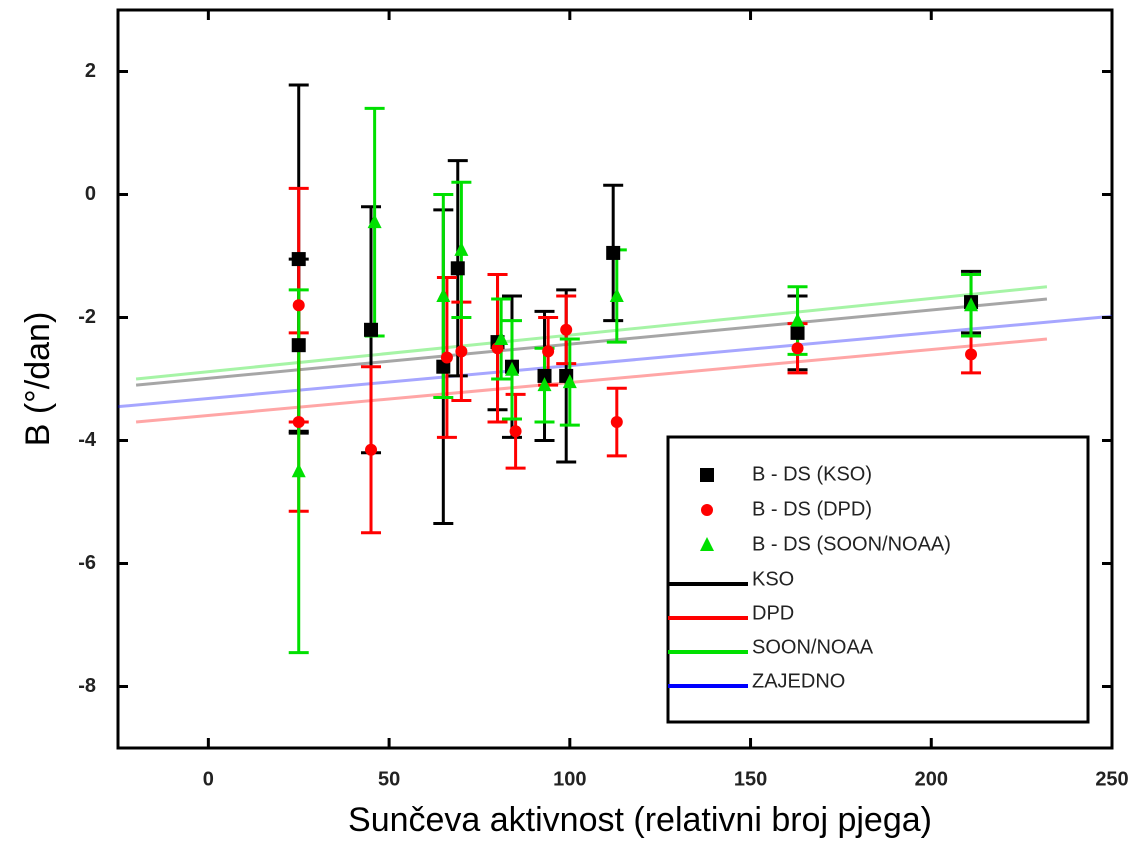 This screenshot has width=1143, height=865. I want to click on x-tick-label: 150, so click(750, 779).